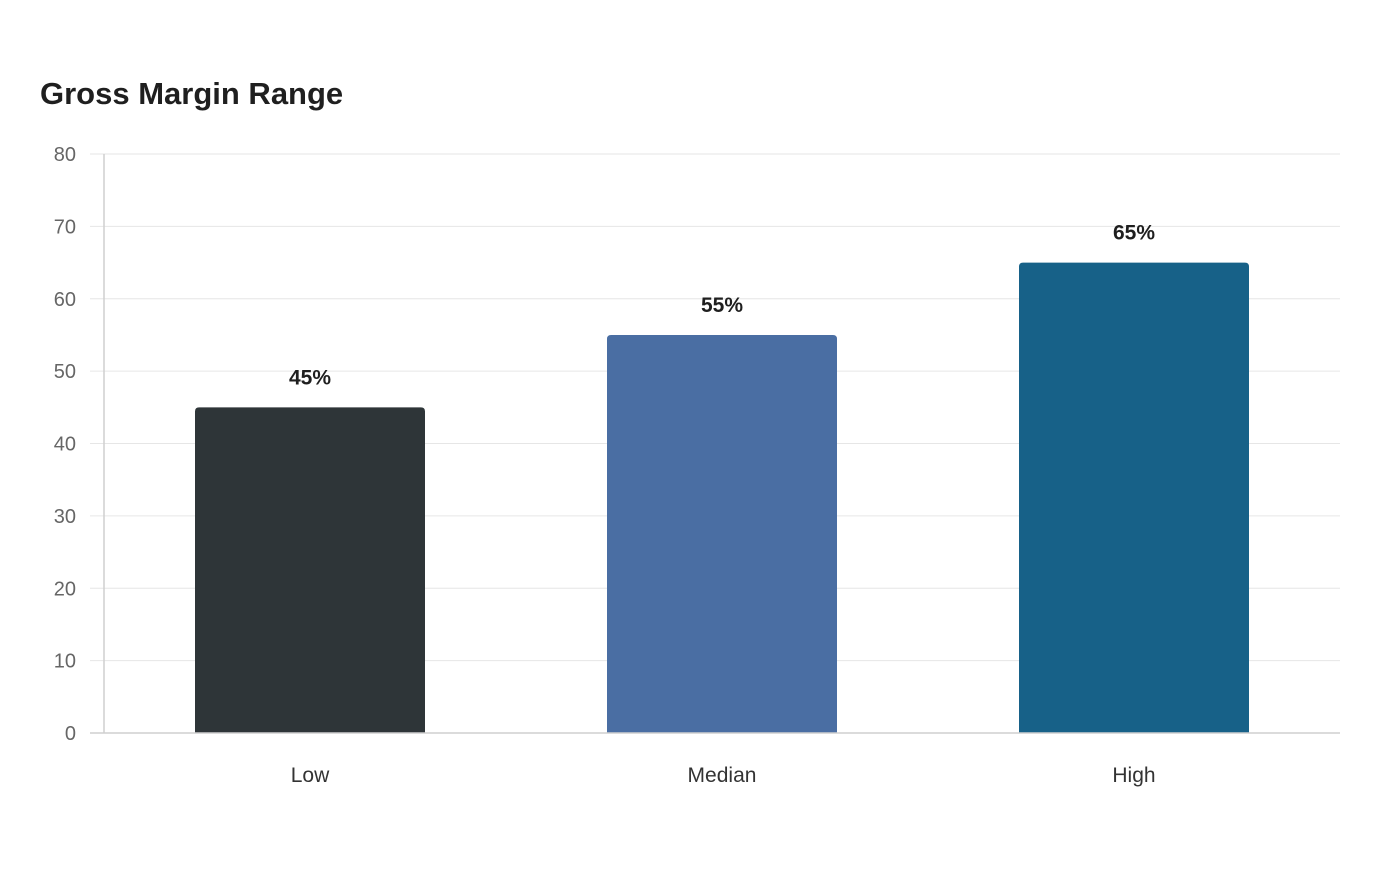  What do you see at coordinates (70, 734) in the screenshot?
I see `y-tick-label: 0` at bounding box center [70, 734].